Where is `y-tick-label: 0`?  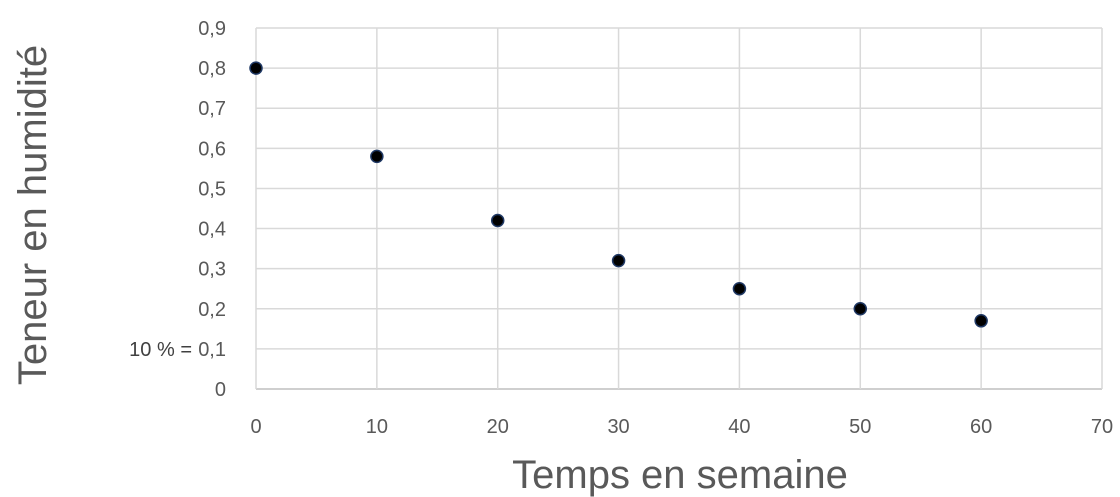 y-tick-label: 0 is located at coordinates (220, 390).